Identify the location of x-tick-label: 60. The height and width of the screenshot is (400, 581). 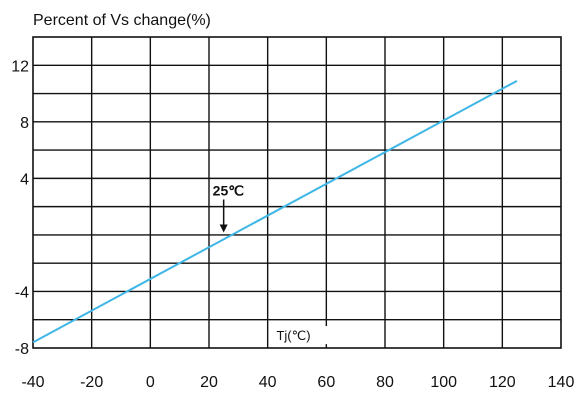
(326, 382).